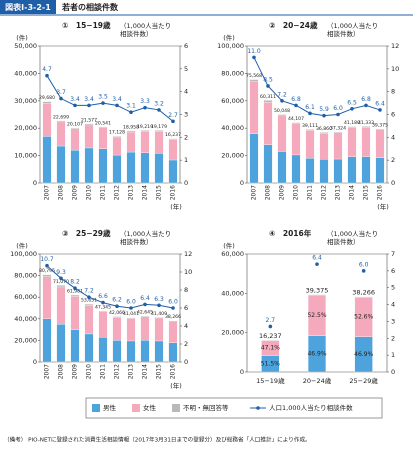 This screenshot has width=413, height=454. Describe the element at coordinates (86, 233) in the screenshot. I see `panel-title: ③ 25−29歳` at that location.